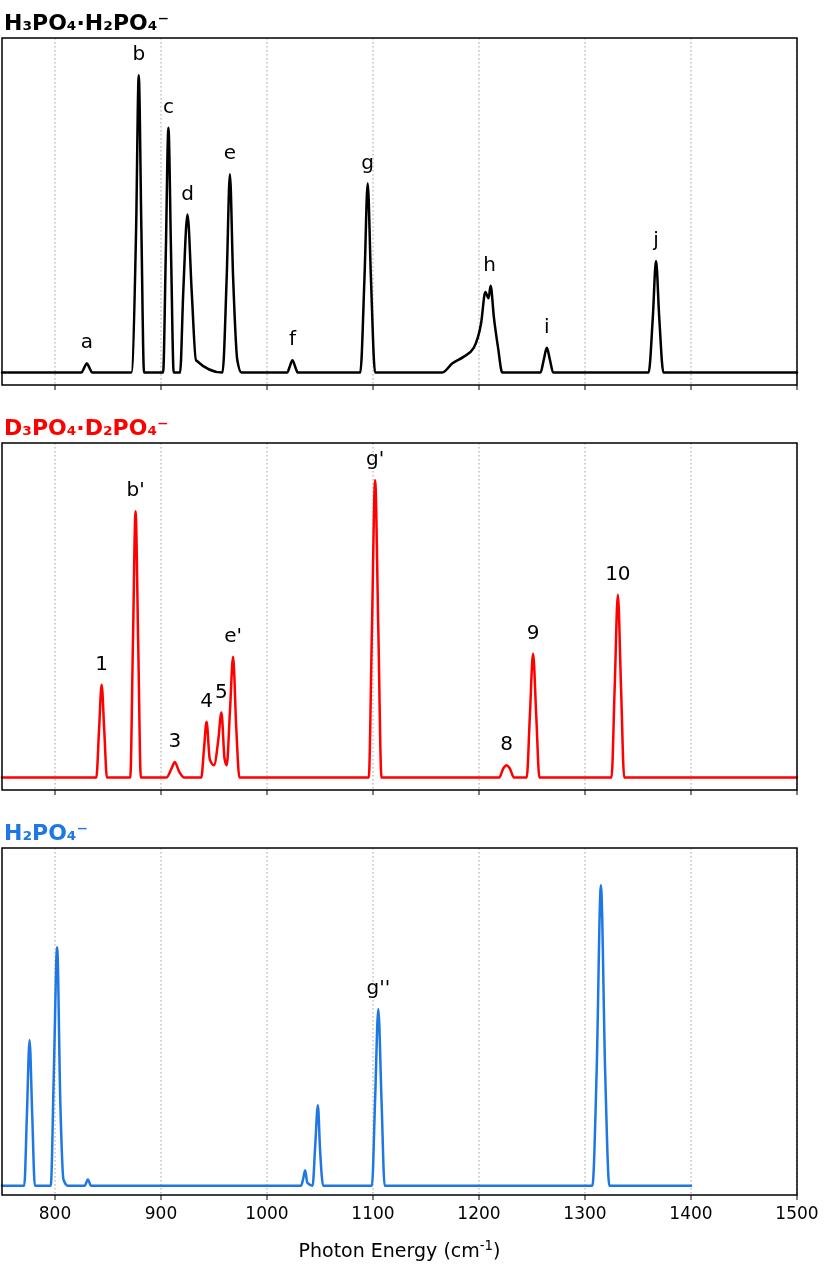  I want to click on x-tick-label: 1500, so click(797, 1213).